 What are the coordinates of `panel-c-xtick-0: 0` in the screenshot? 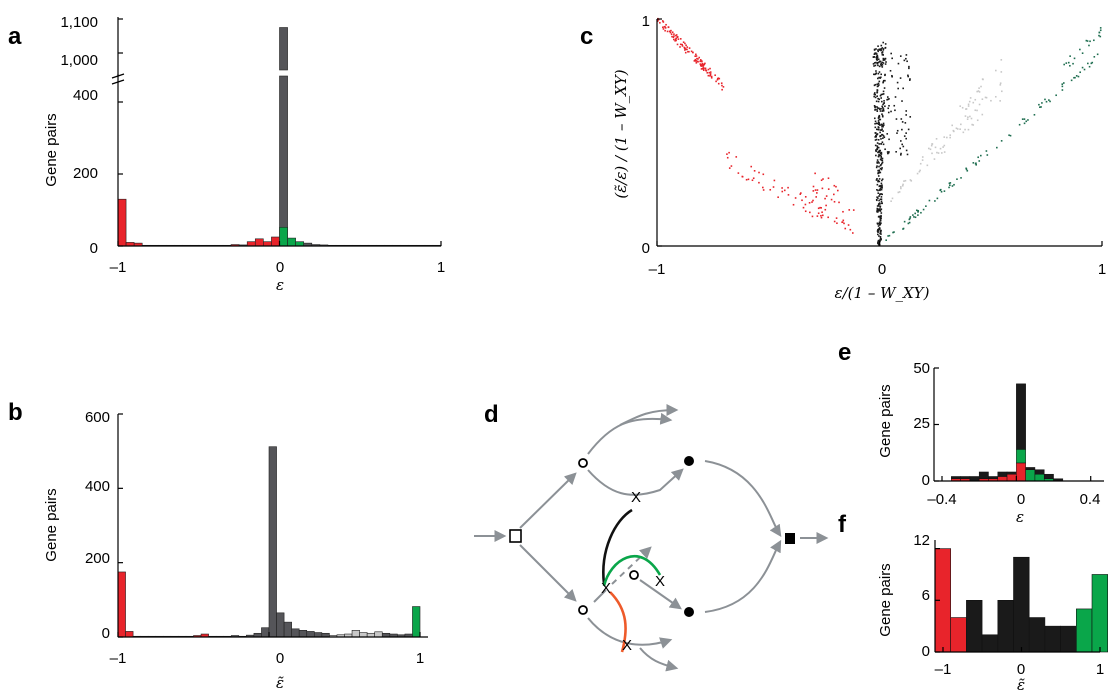 It's located at (882, 269).